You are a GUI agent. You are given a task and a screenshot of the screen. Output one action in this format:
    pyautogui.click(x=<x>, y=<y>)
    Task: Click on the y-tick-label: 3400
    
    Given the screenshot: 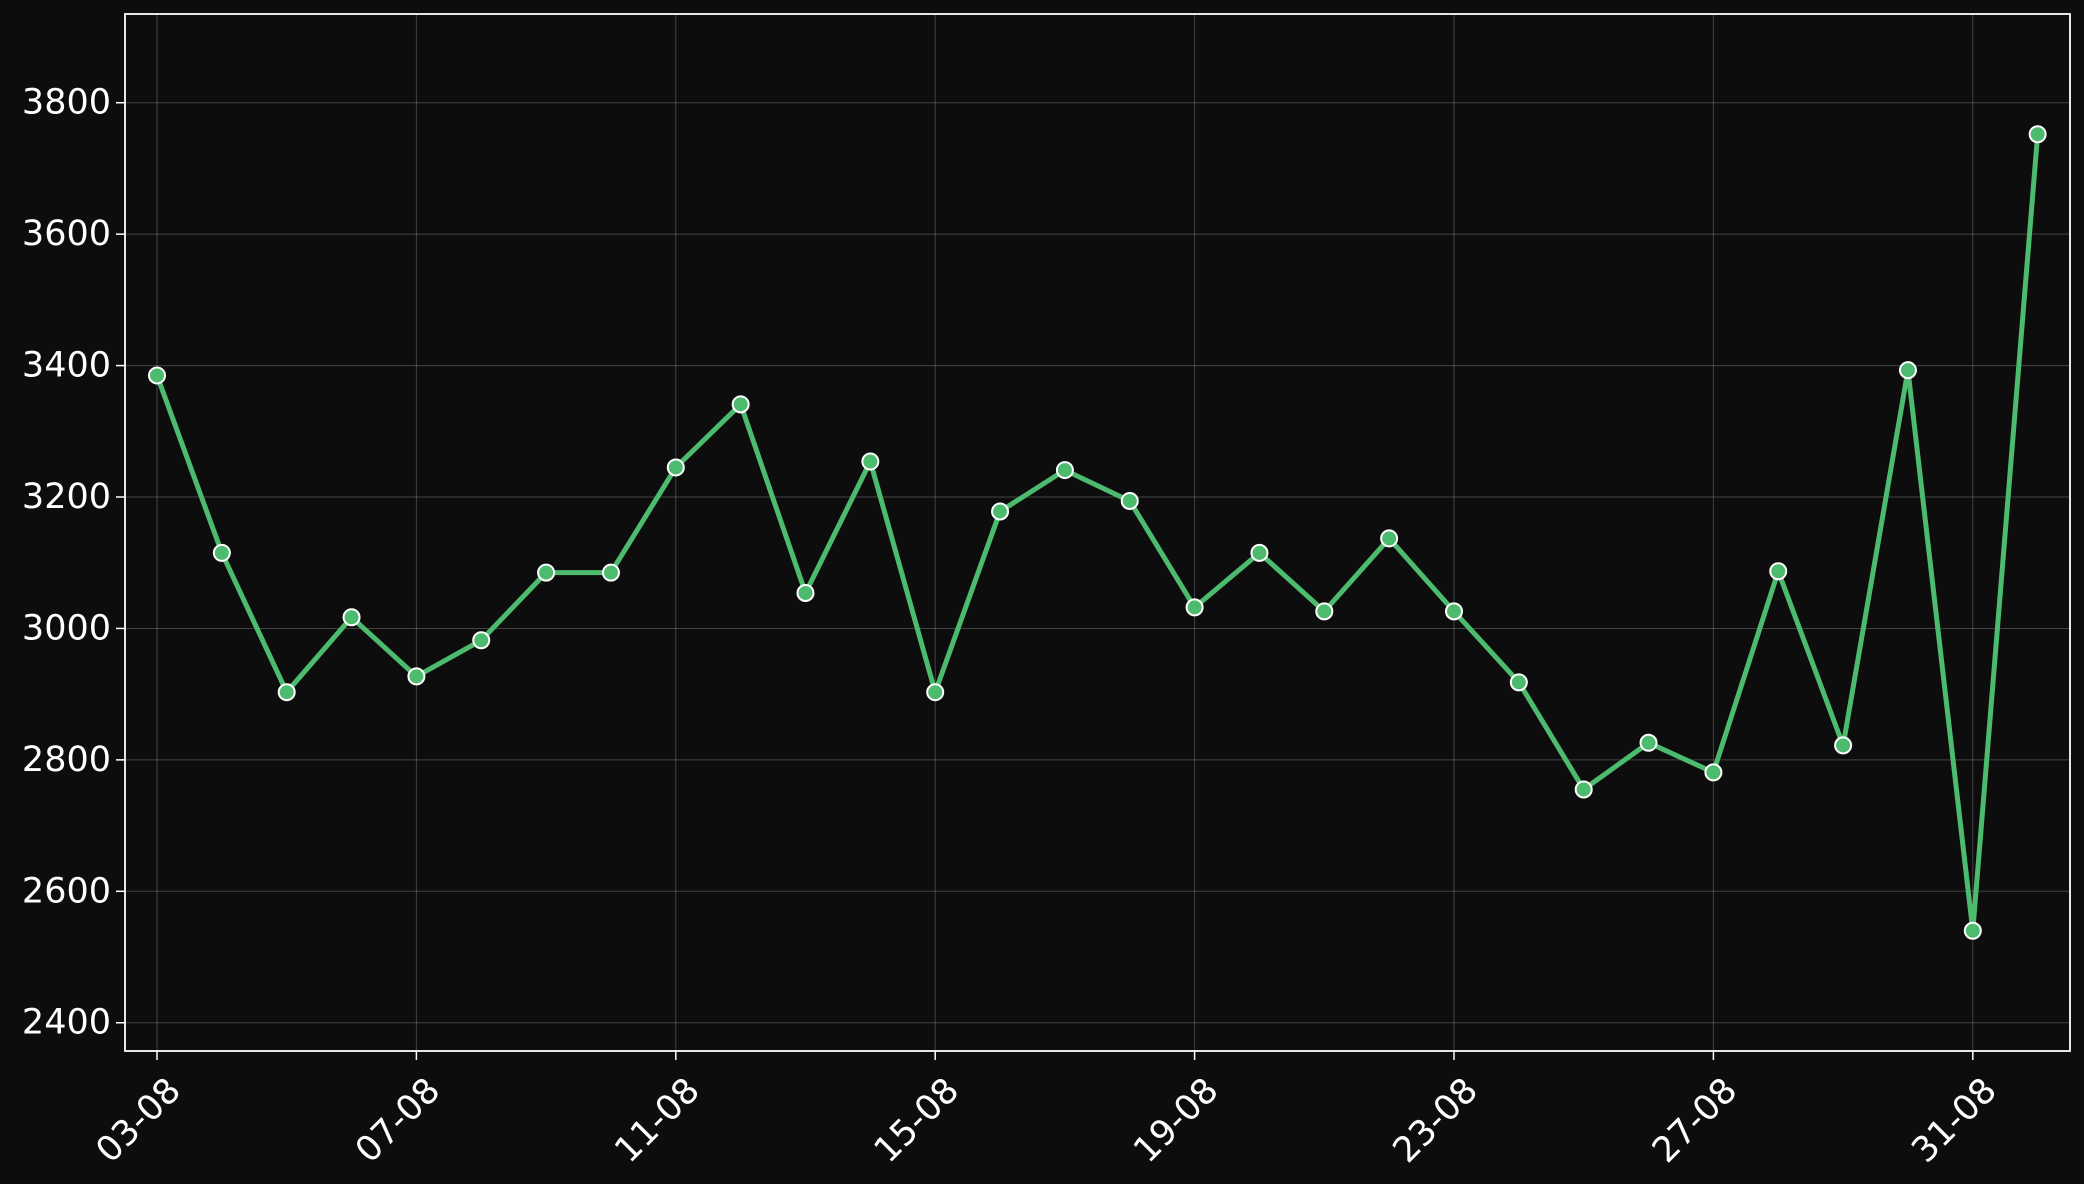 What is the action you would take?
    pyautogui.click(x=66, y=366)
    